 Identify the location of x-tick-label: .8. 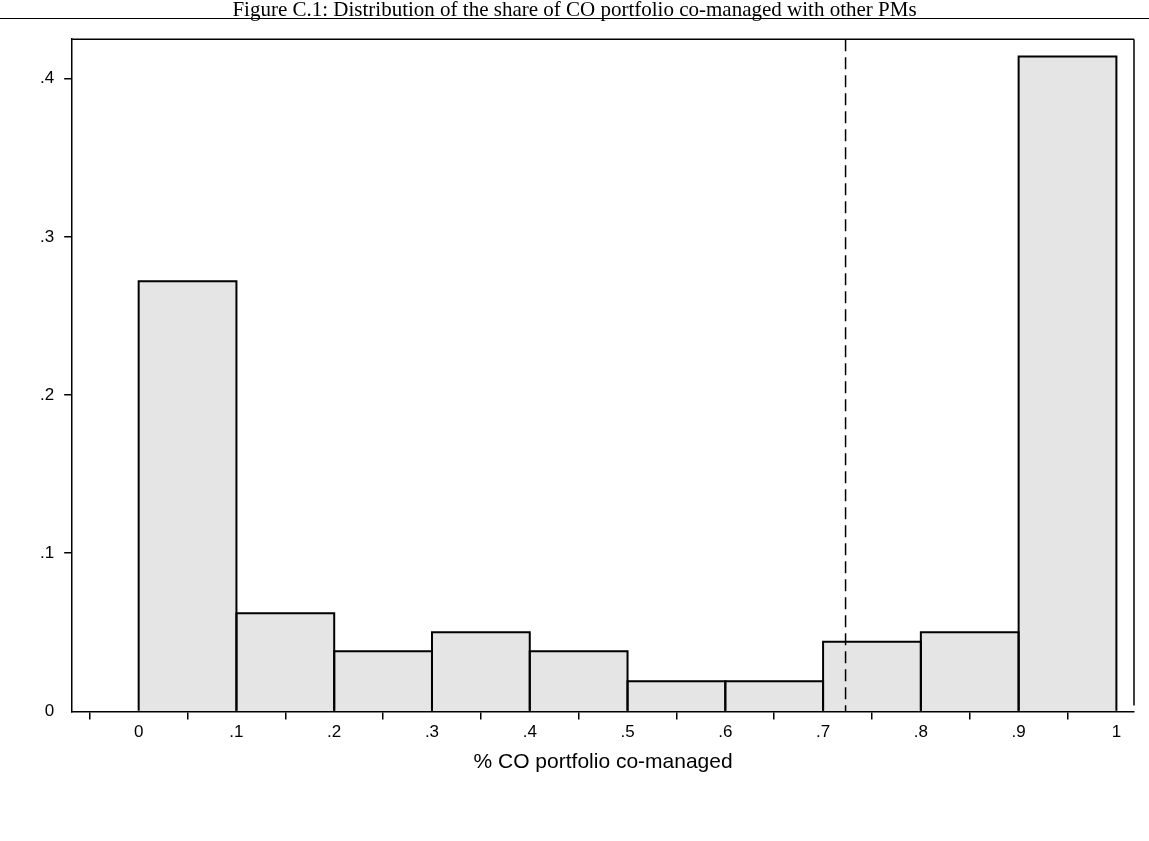
(920, 732).